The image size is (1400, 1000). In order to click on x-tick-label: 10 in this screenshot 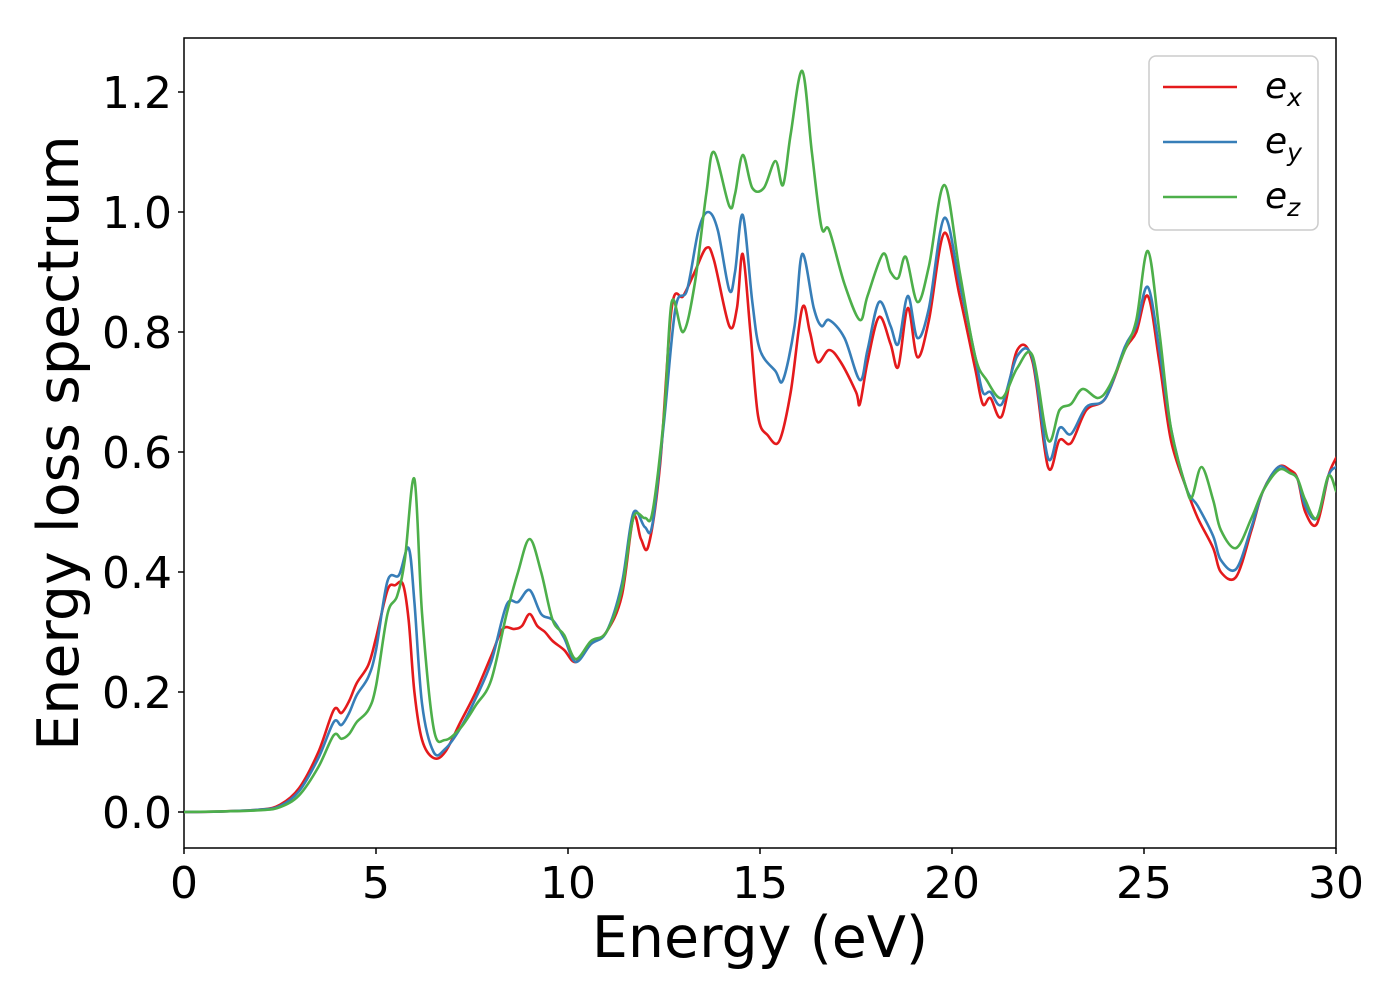, I will do `click(568, 883)`.